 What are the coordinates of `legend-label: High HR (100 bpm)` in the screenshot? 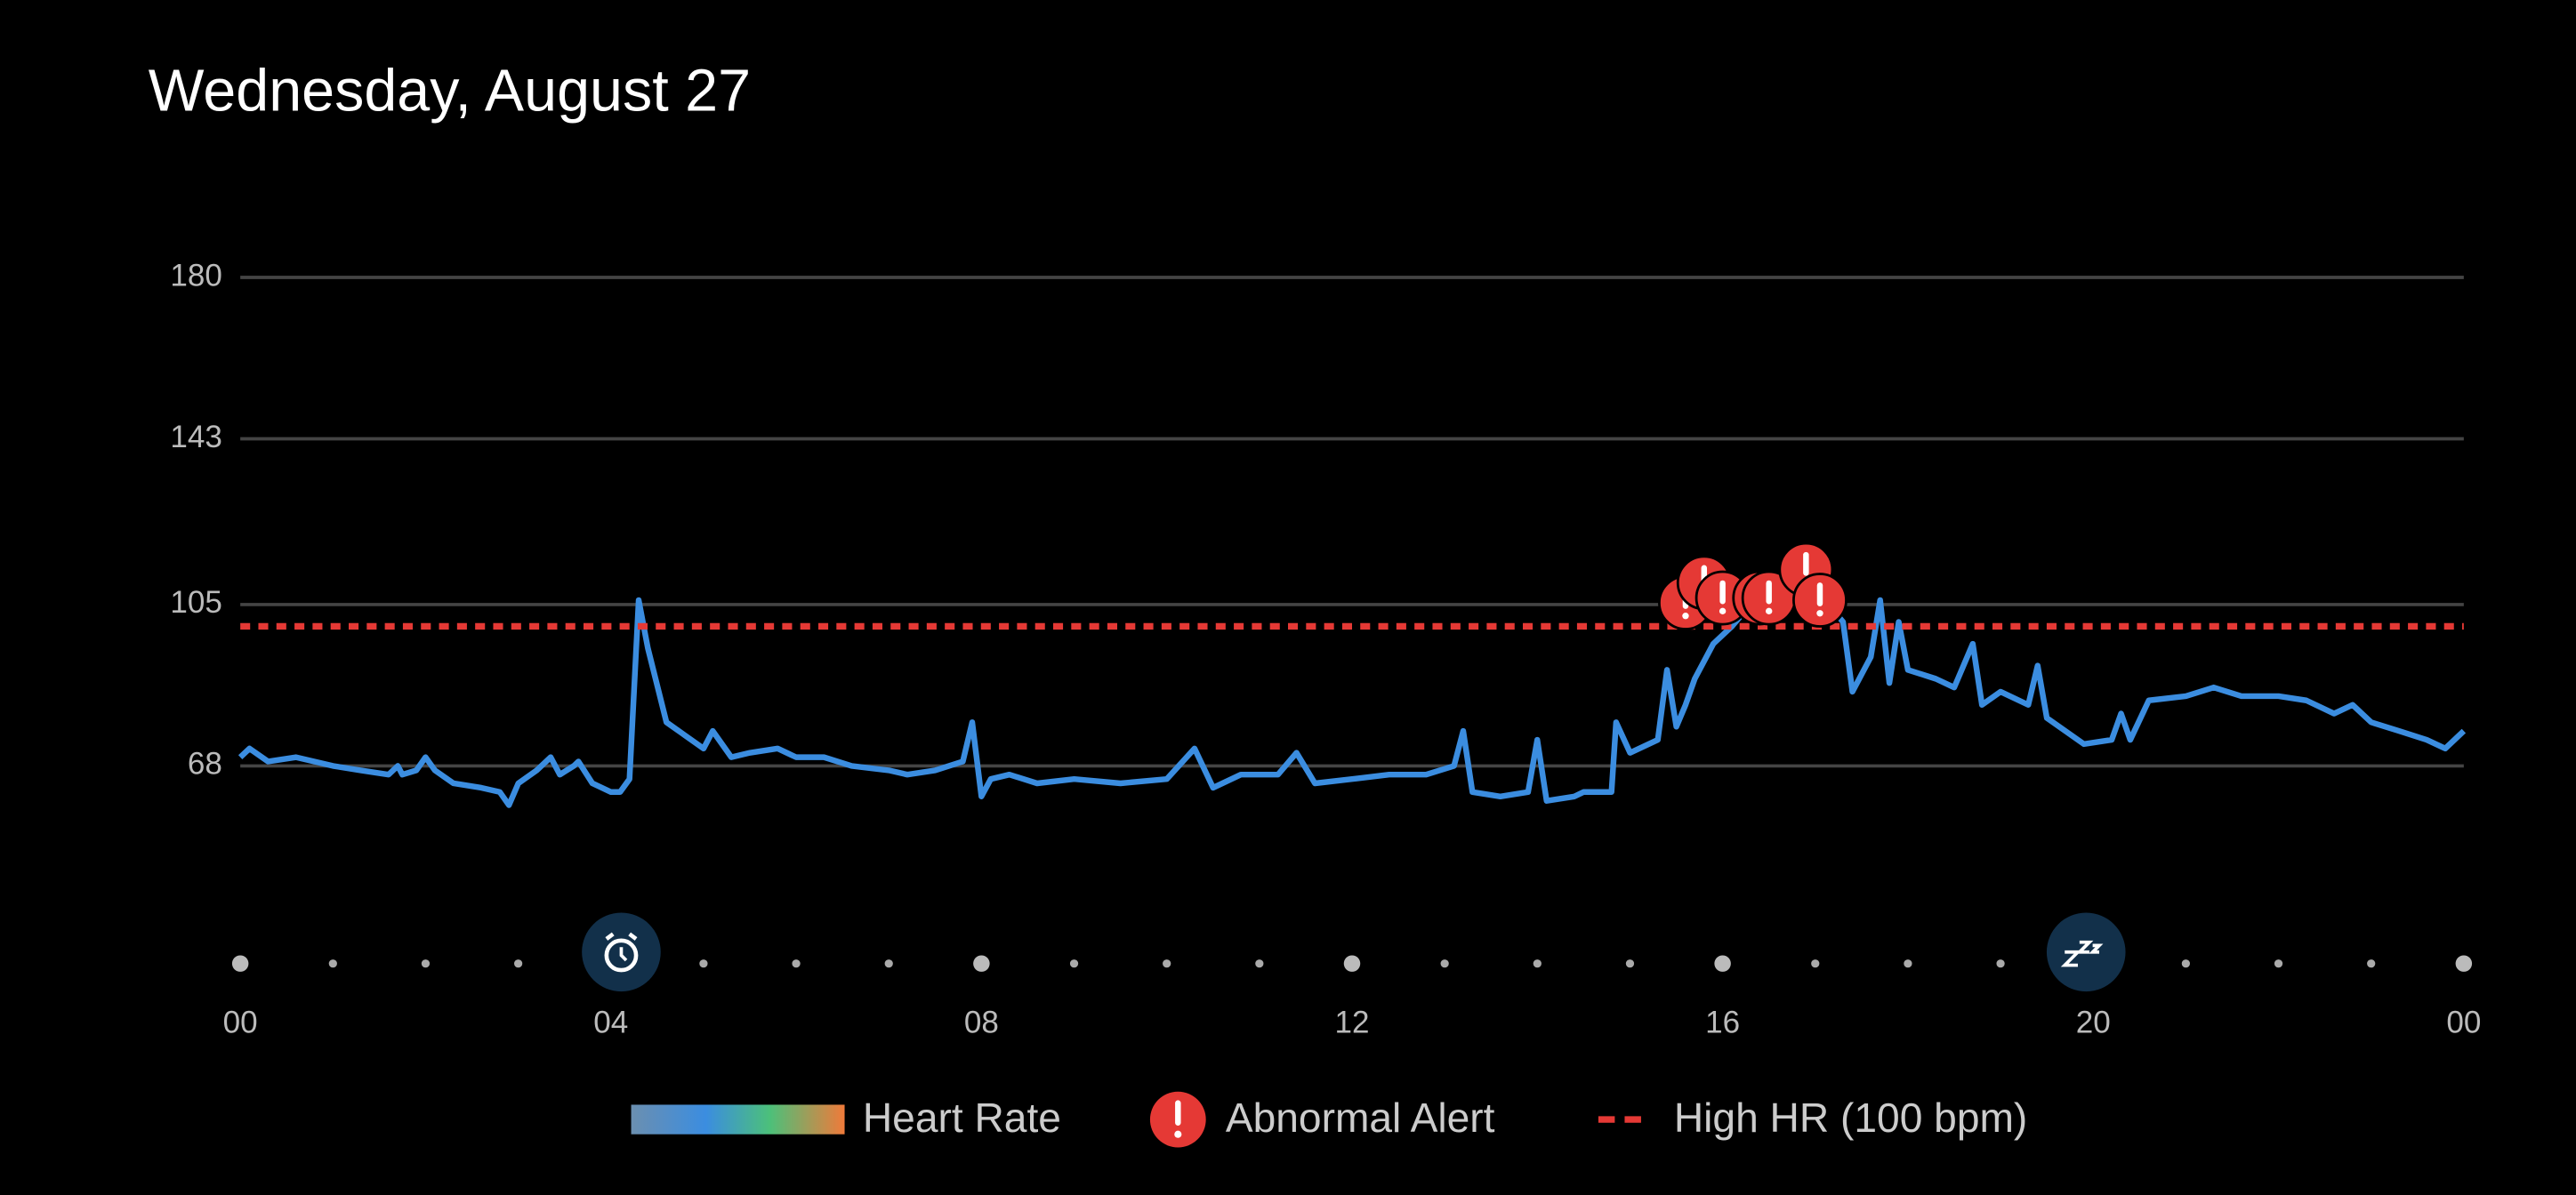 It's located at (1850, 1118).